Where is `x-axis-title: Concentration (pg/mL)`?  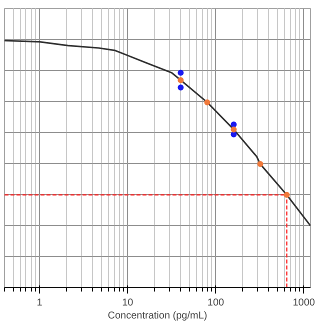
x-axis-title: Concentration (pg/mL) is located at coordinates (158, 316).